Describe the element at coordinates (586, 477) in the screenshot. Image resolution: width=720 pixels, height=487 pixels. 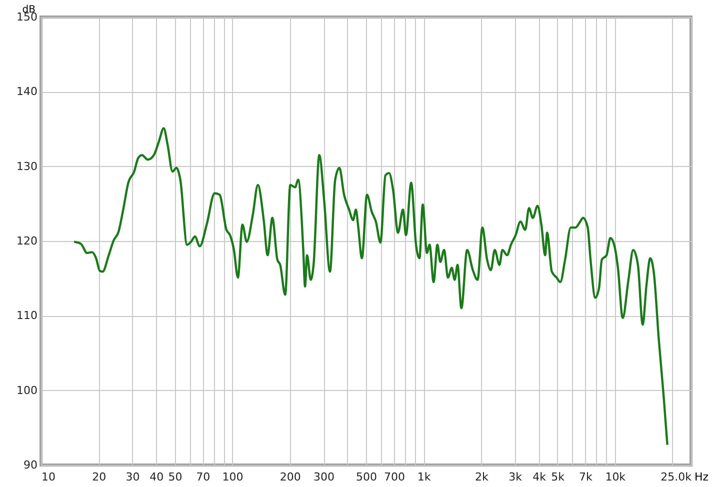
I see `x-tick-label: 7k` at that location.